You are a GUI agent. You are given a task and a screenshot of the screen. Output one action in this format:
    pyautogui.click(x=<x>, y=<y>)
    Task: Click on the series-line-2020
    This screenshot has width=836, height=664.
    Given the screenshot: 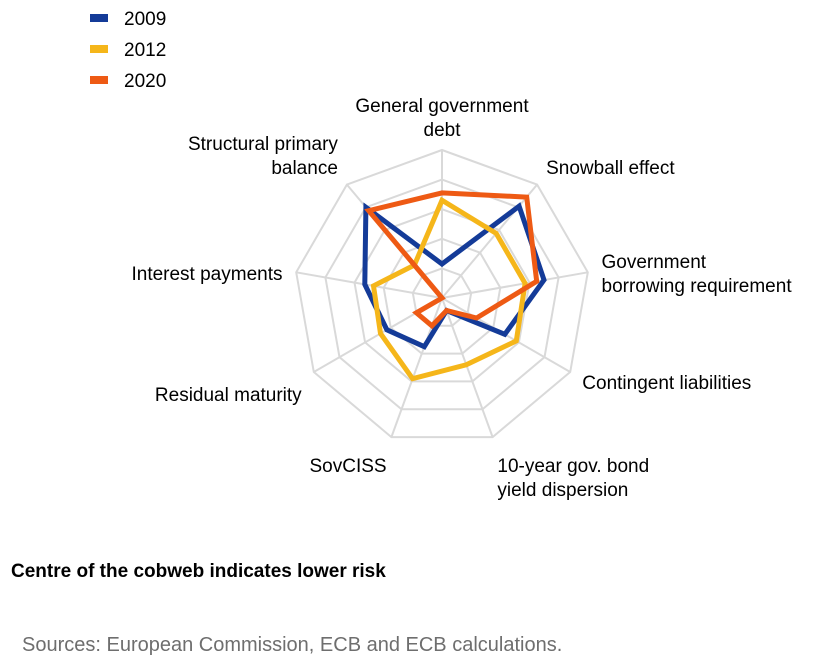 What is the action you would take?
    pyautogui.click(x=452, y=260)
    